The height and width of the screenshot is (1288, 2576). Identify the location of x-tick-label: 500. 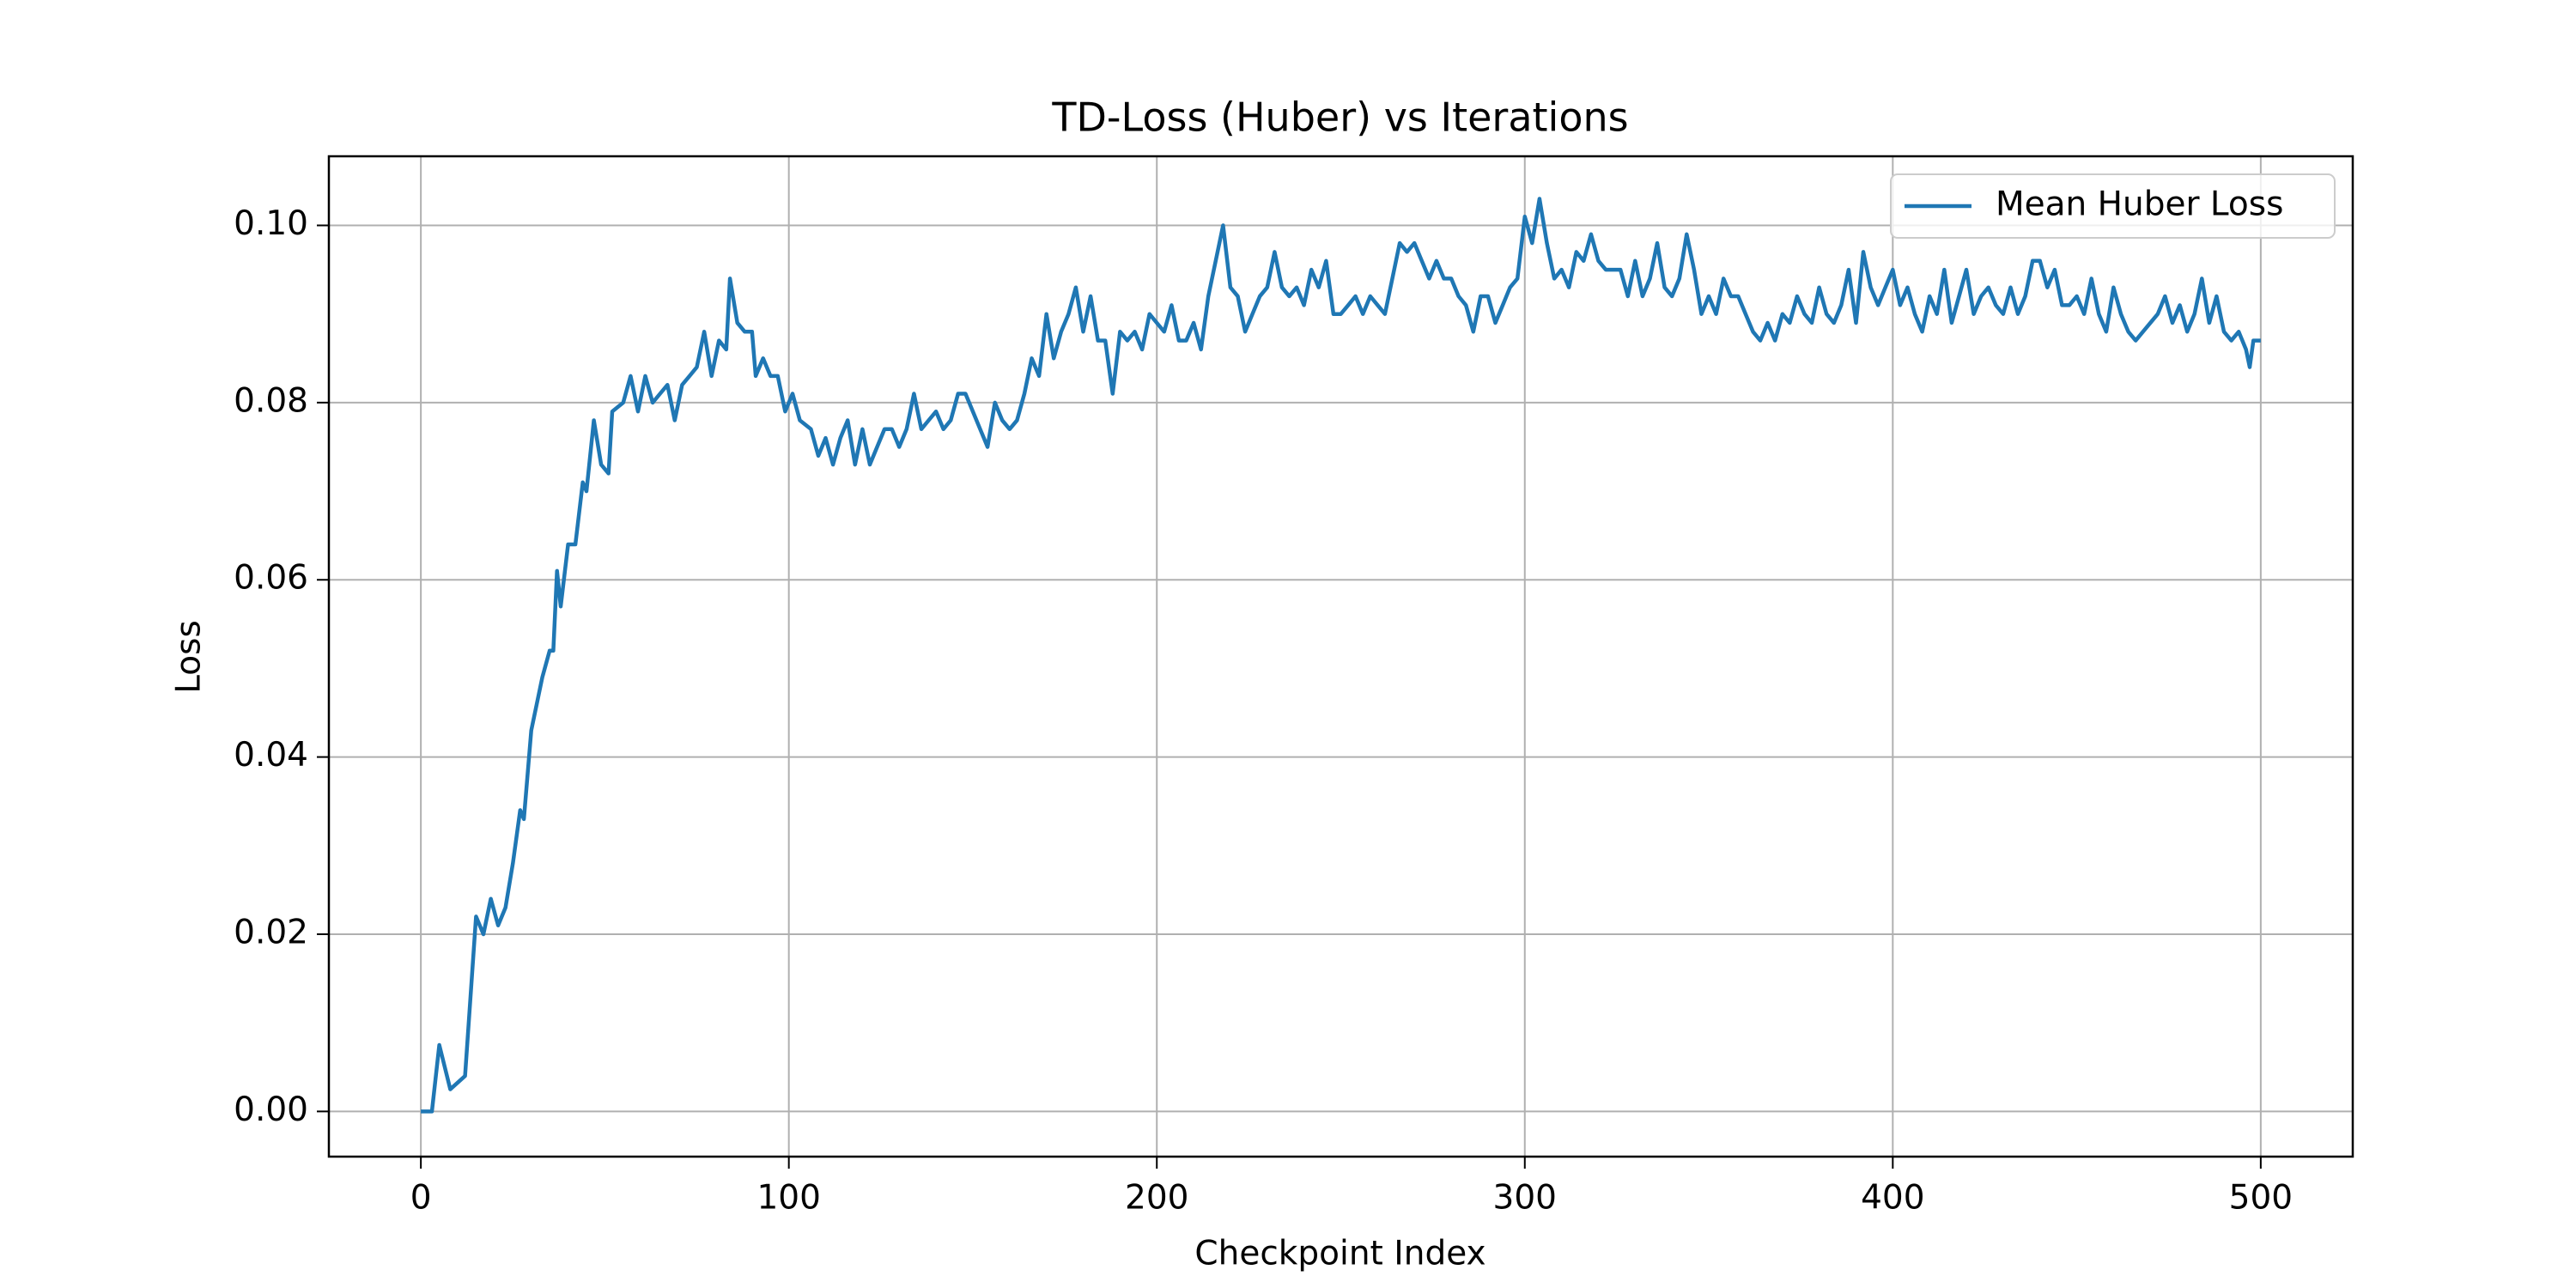
(2261, 1199).